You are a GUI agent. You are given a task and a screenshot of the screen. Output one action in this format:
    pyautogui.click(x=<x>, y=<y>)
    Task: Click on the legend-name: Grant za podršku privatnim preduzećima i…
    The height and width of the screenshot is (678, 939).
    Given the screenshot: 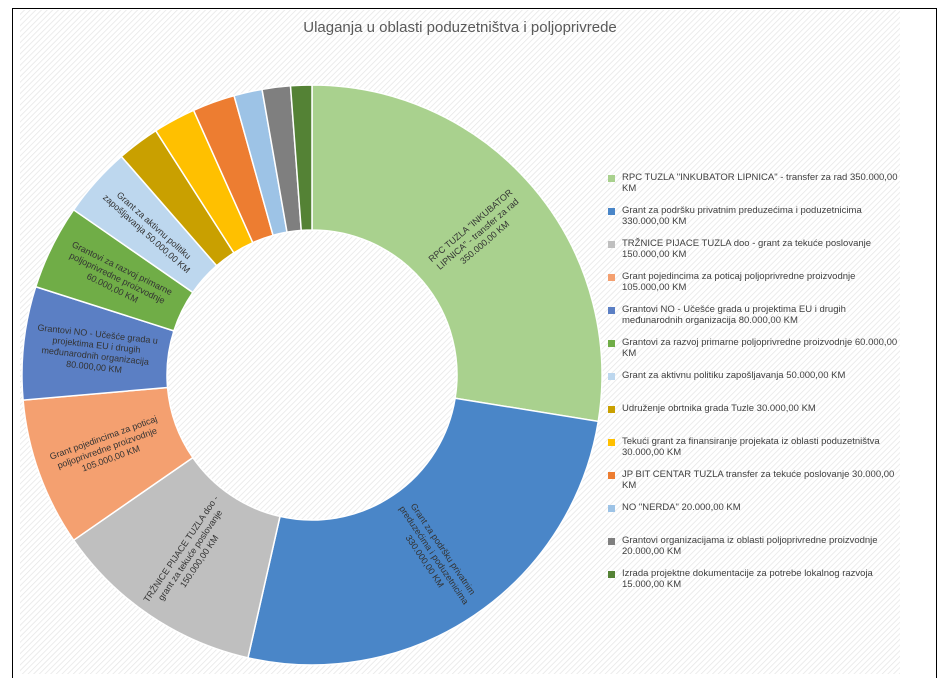 What is the action you would take?
    pyautogui.click(x=742, y=210)
    